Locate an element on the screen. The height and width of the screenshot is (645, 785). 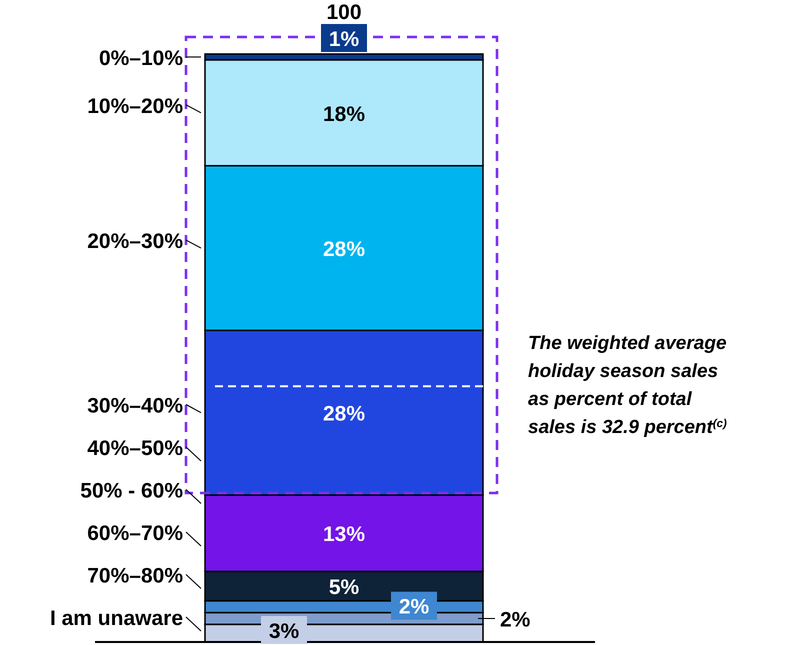
total-label: 100 is located at coordinates (344, 12).